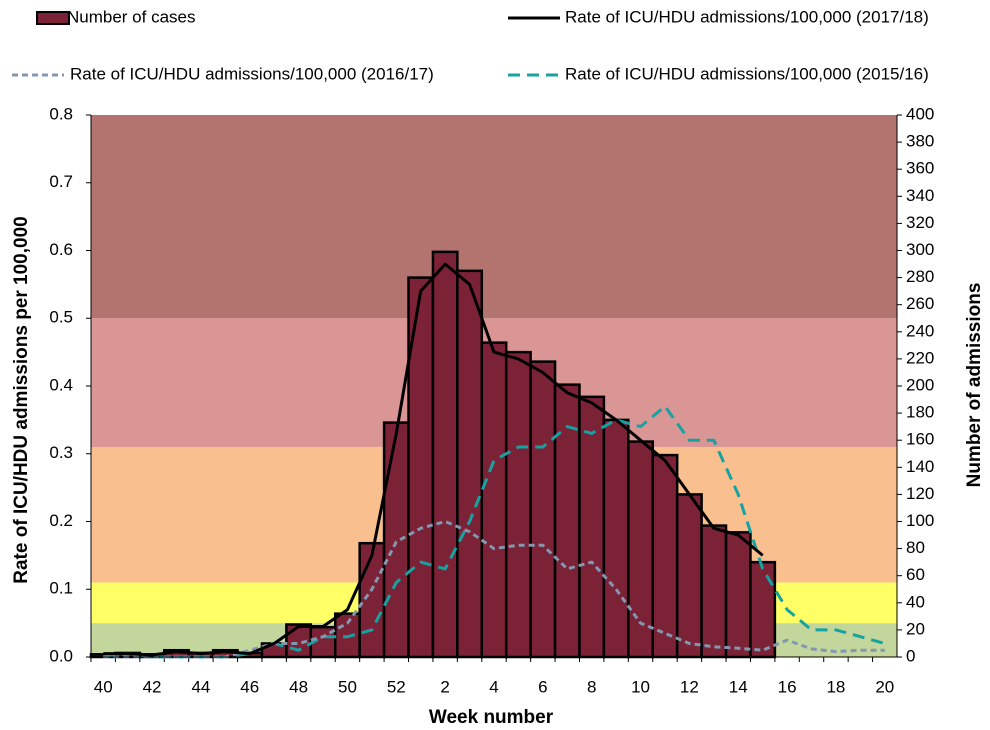 The image size is (990, 730). I want to click on y2-axis-title: Number of admissions, so click(974, 385).